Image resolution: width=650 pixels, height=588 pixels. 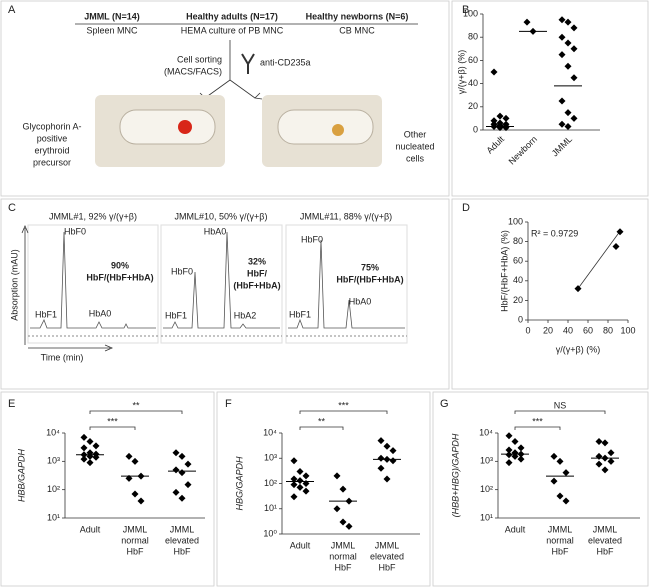 What do you see at coordinates (369, 279) in the screenshot?
I see `trace-annotation: HbF/(HbF+HbA)` at bounding box center [369, 279].